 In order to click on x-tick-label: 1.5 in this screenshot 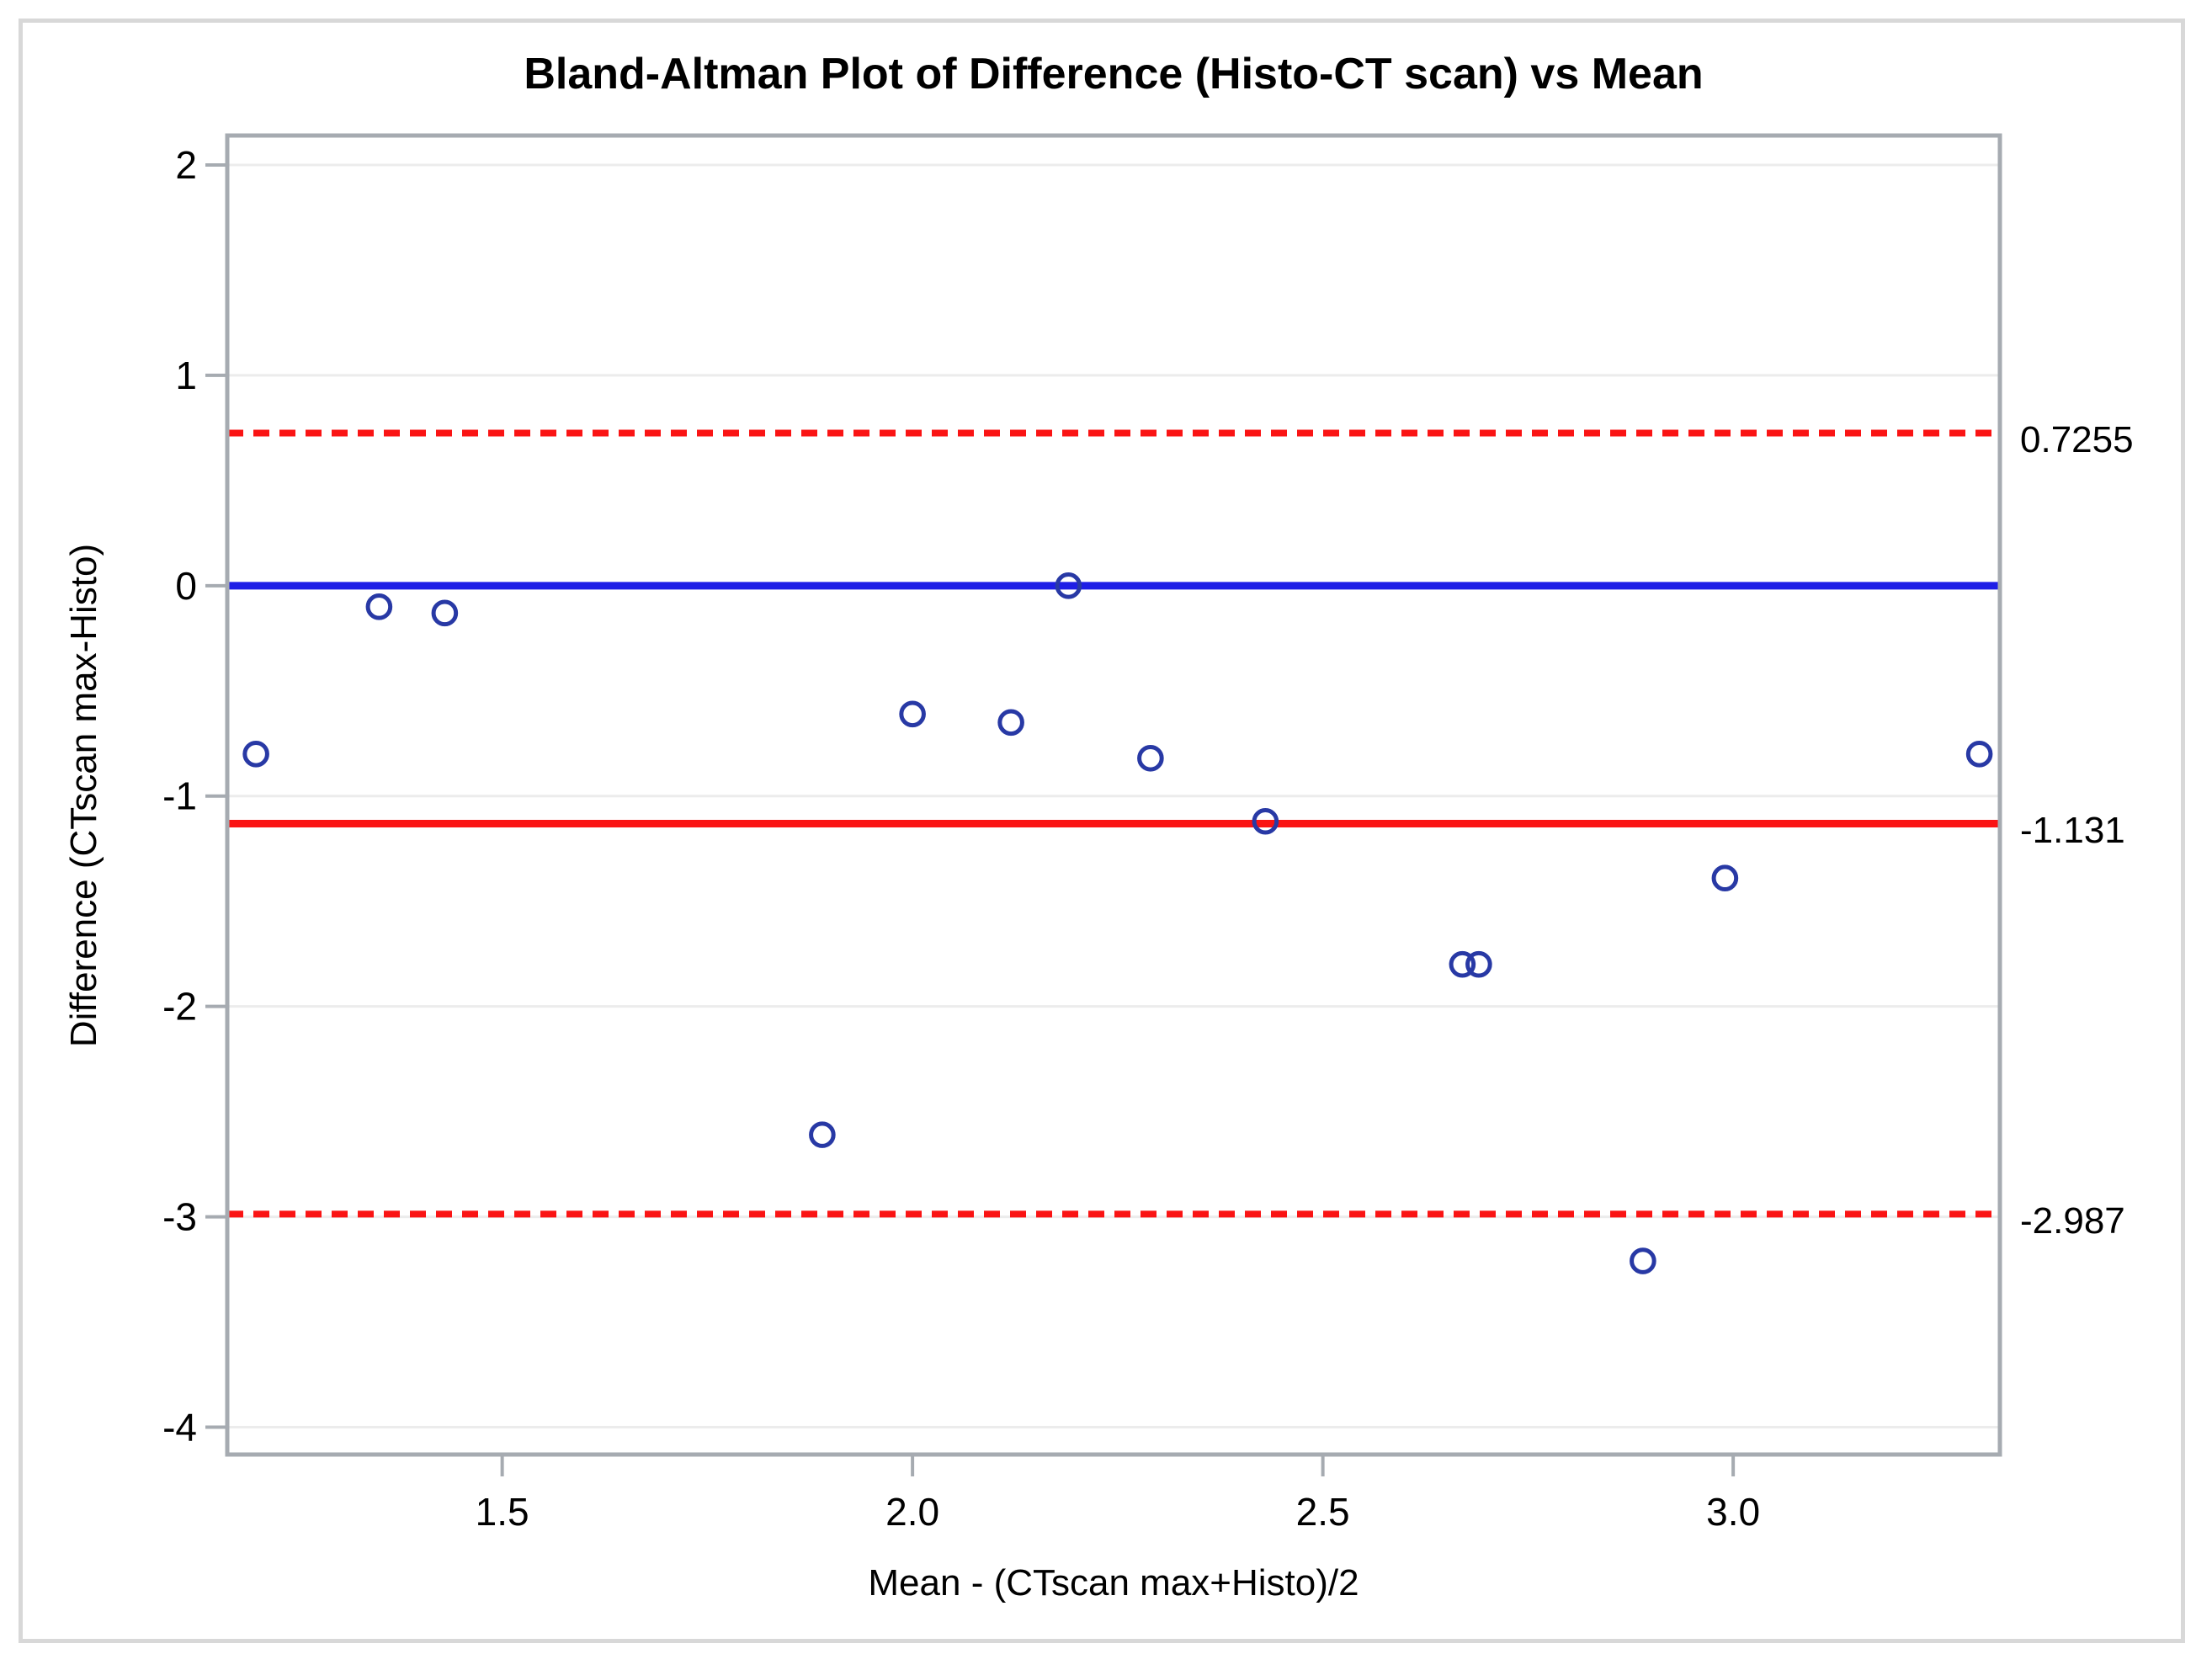, I will do `click(502, 1512)`.